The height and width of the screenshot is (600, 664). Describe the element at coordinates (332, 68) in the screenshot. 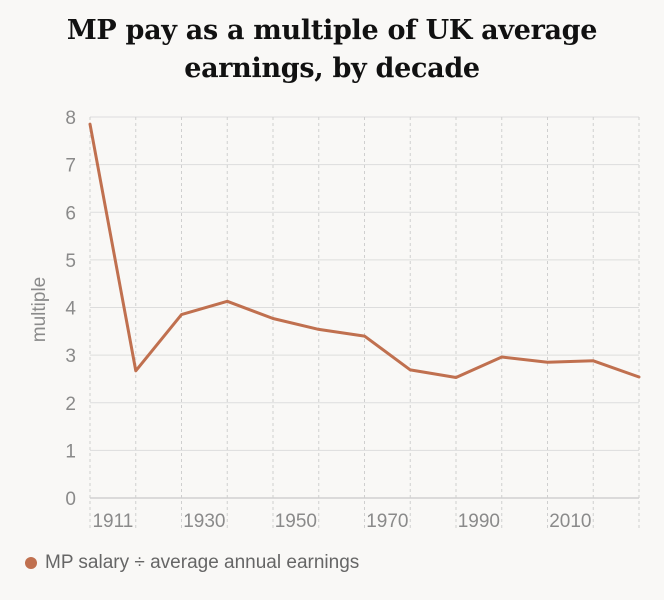

I see `chart-title-line-2: earnings, by decade` at that location.